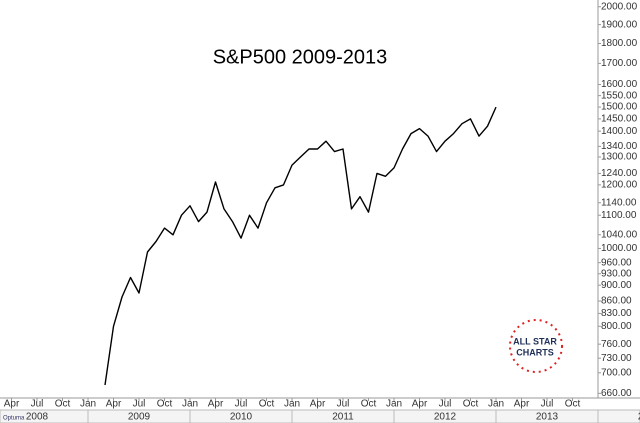 Image resolution: width=640 pixels, height=423 pixels. I want to click on year-band, so click(320, 416).